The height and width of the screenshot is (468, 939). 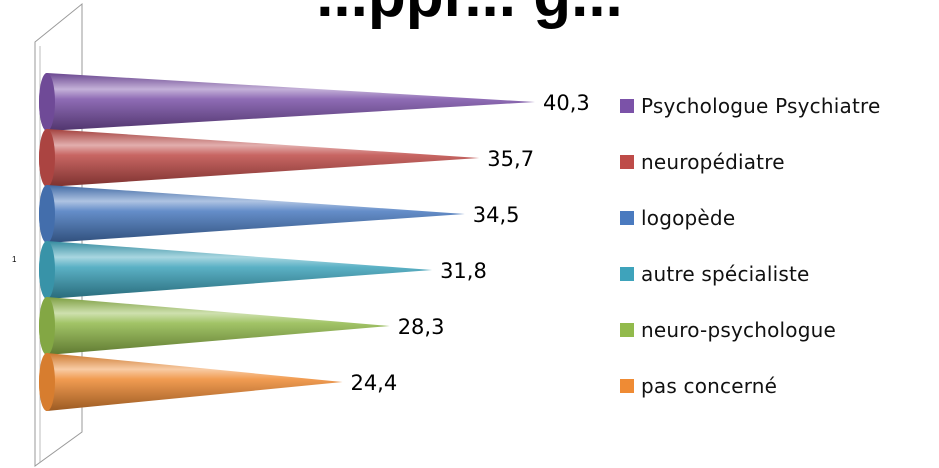 I want to click on legend-label: neuro-psychologue, so click(x=738, y=330).